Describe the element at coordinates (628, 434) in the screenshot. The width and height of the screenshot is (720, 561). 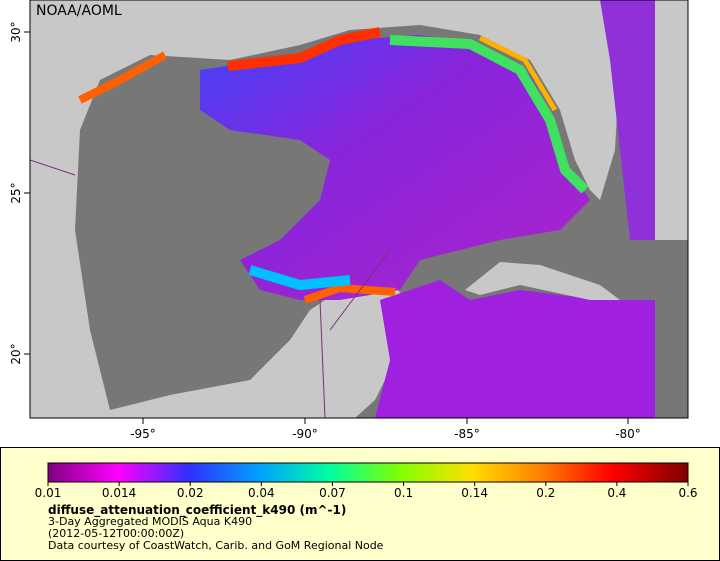
I see `lon-label: -80°` at that location.